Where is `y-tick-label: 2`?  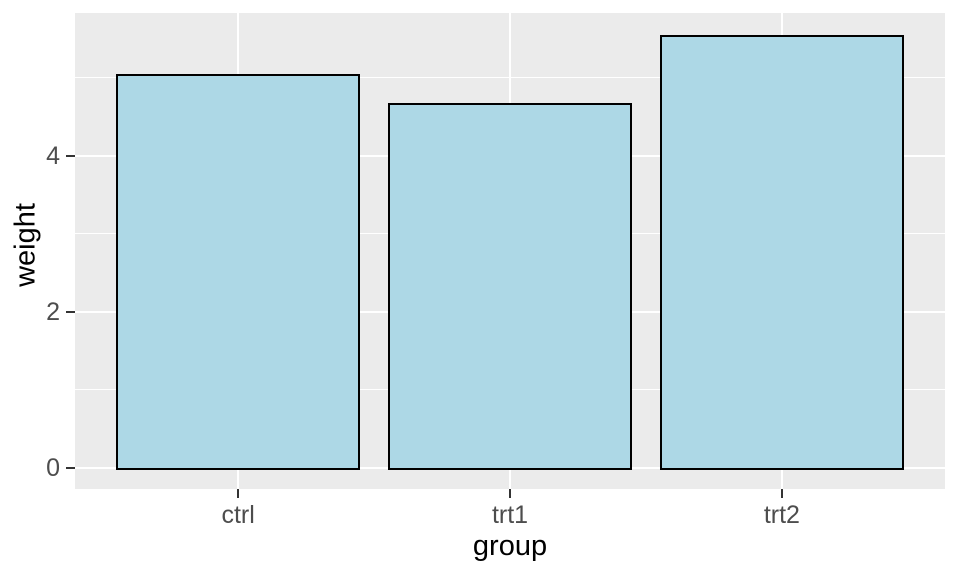
y-tick-label: 2 is located at coordinates (53, 311).